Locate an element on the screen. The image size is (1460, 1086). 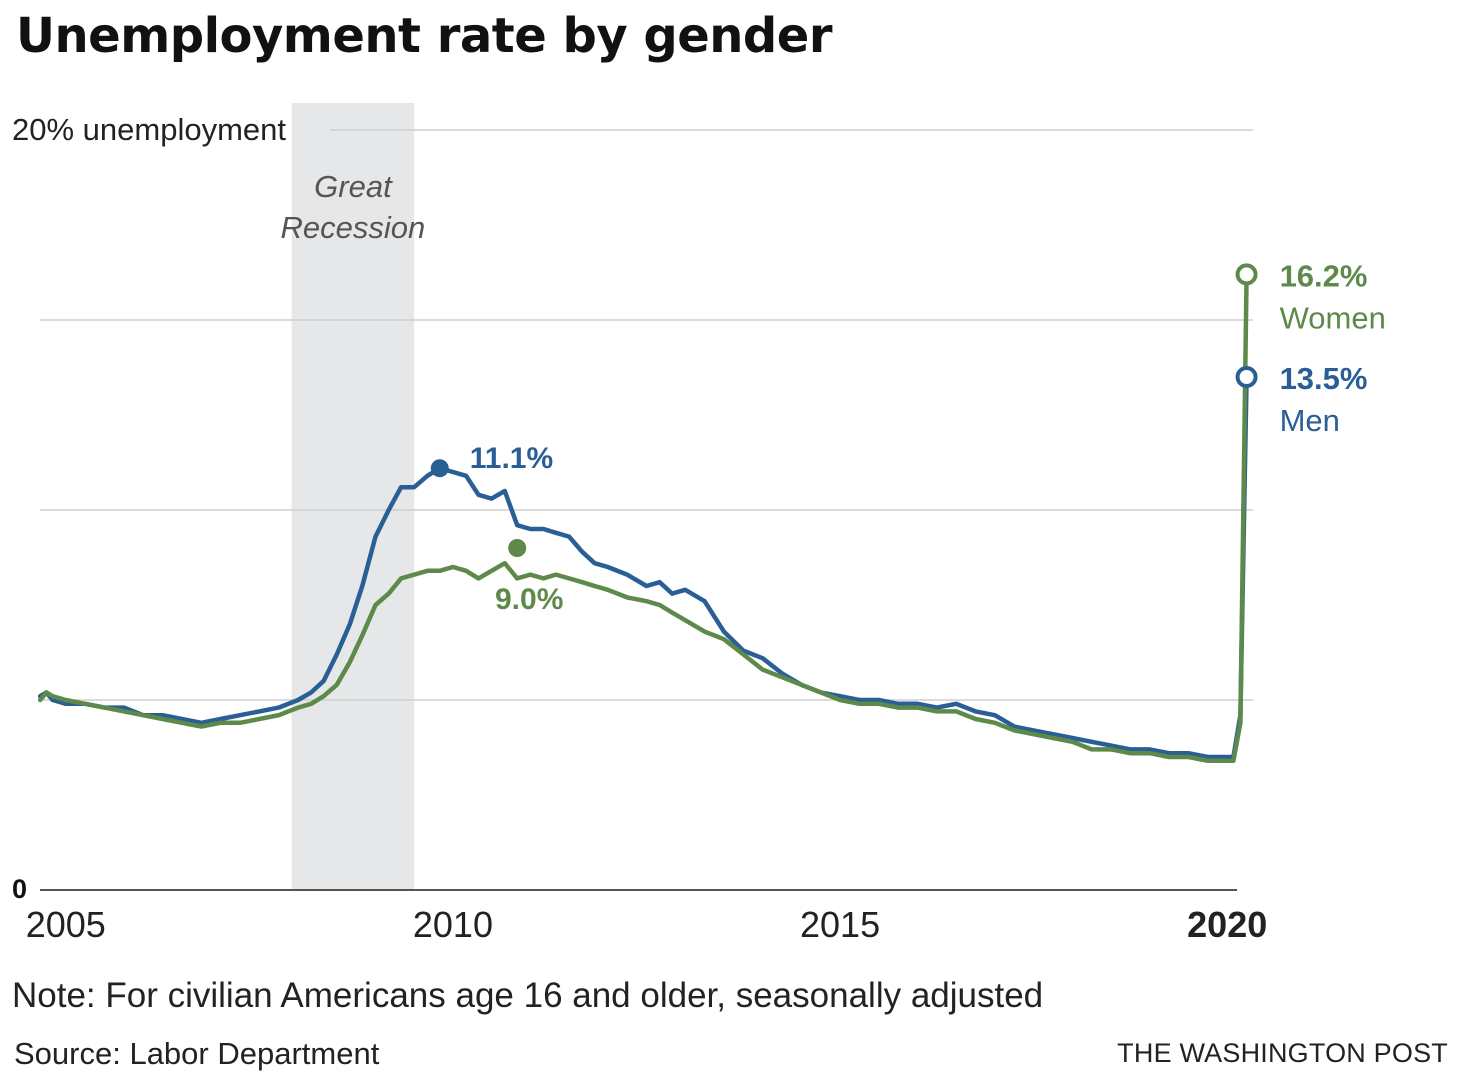
end-value-label-men: 13.5% is located at coordinates (1324, 378).